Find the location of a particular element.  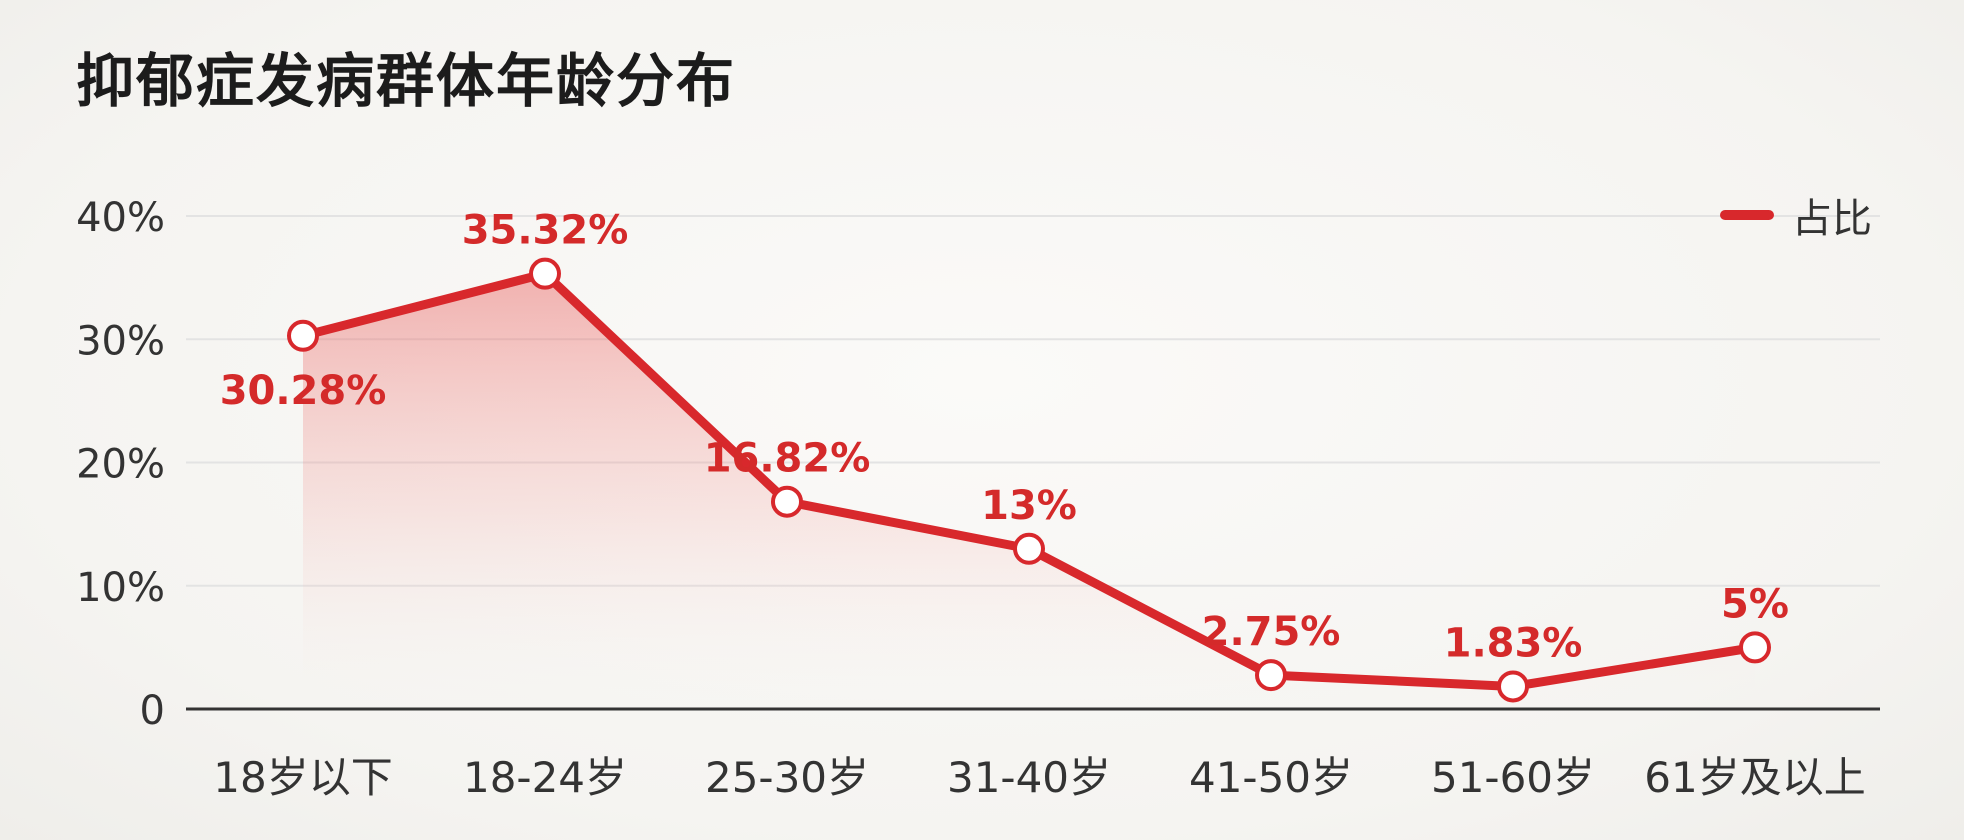

x-tick-label: 18-24岁 is located at coordinates (545, 777).